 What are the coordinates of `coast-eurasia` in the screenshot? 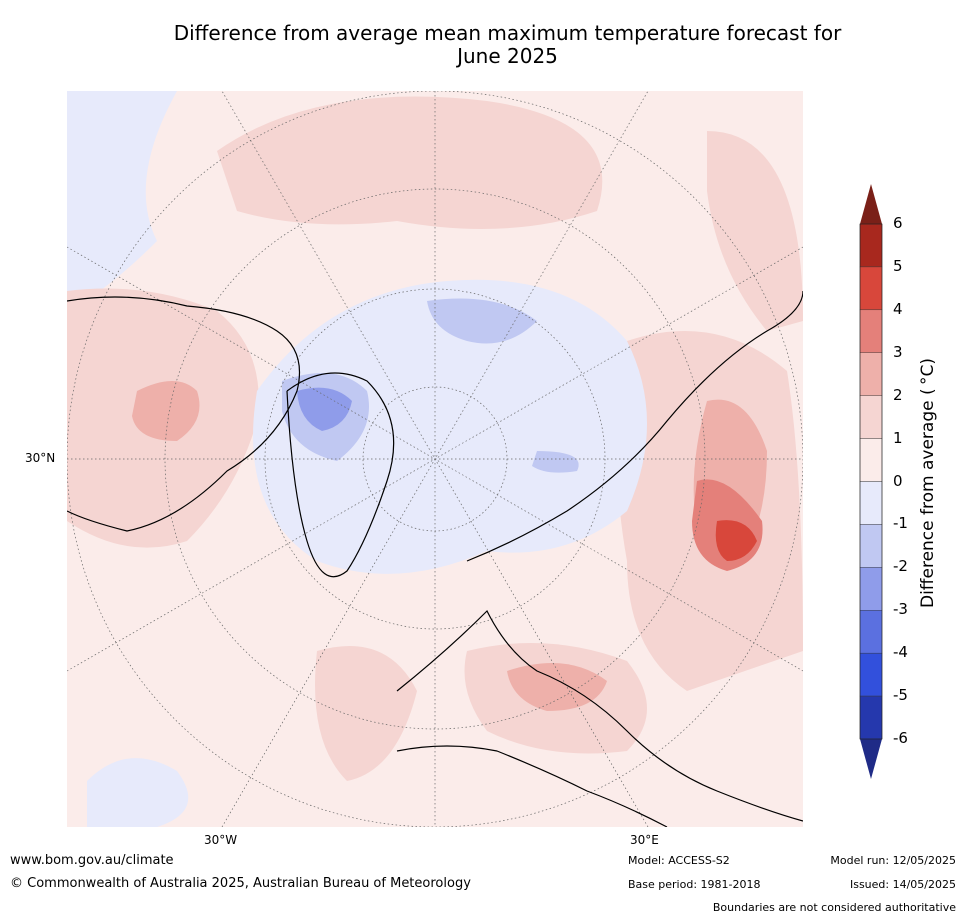 It's located at (634, 426).